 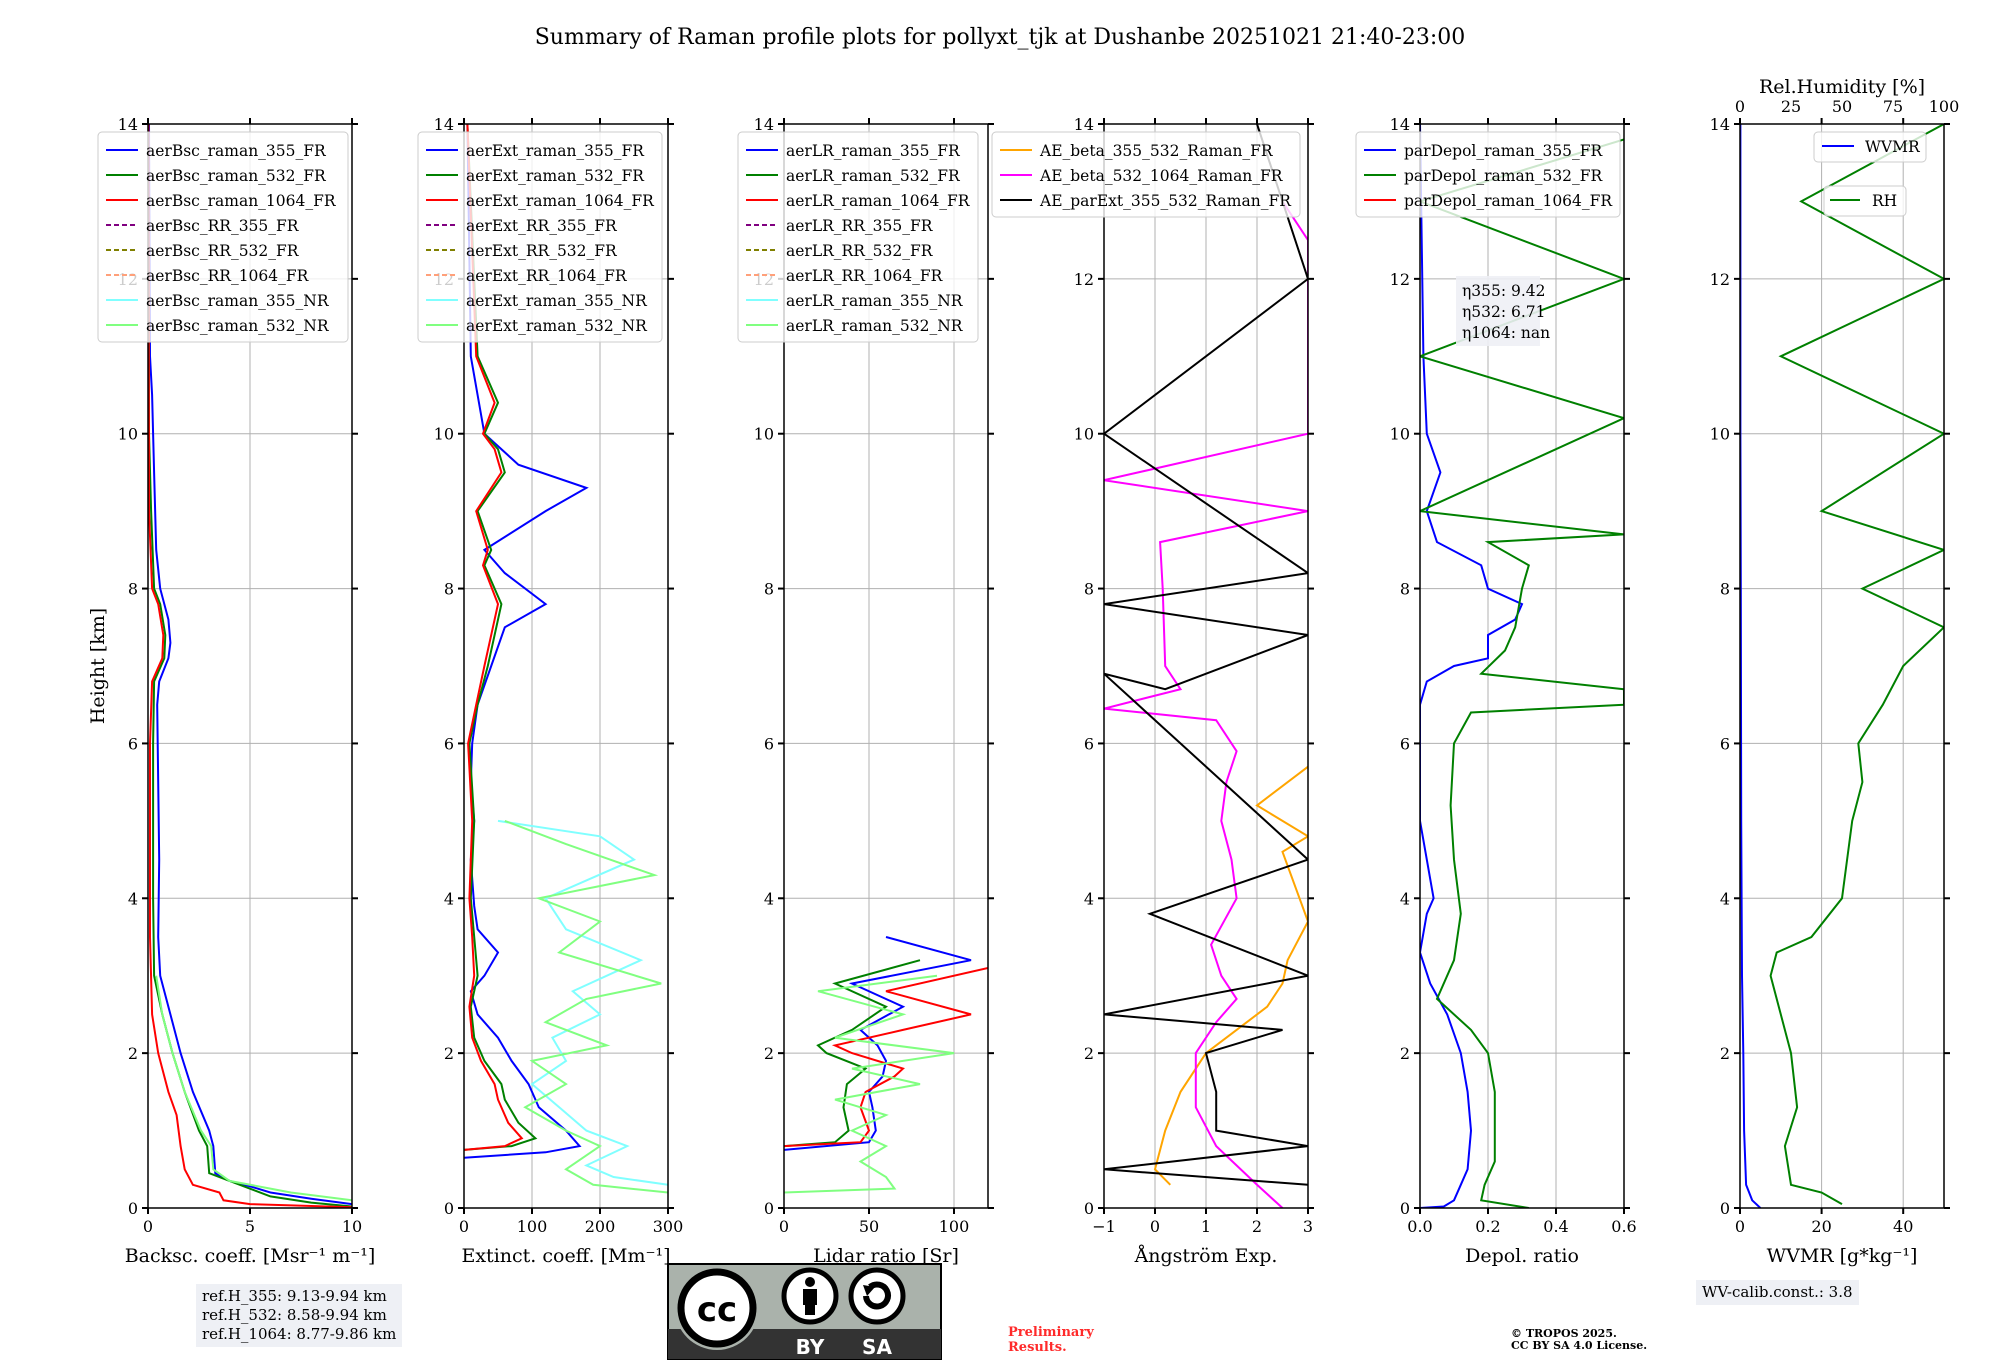 What do you see at coordinates (877, 1296) in the screenshot?
I see `share-alike-icon` at bounding box center [877, 1296].